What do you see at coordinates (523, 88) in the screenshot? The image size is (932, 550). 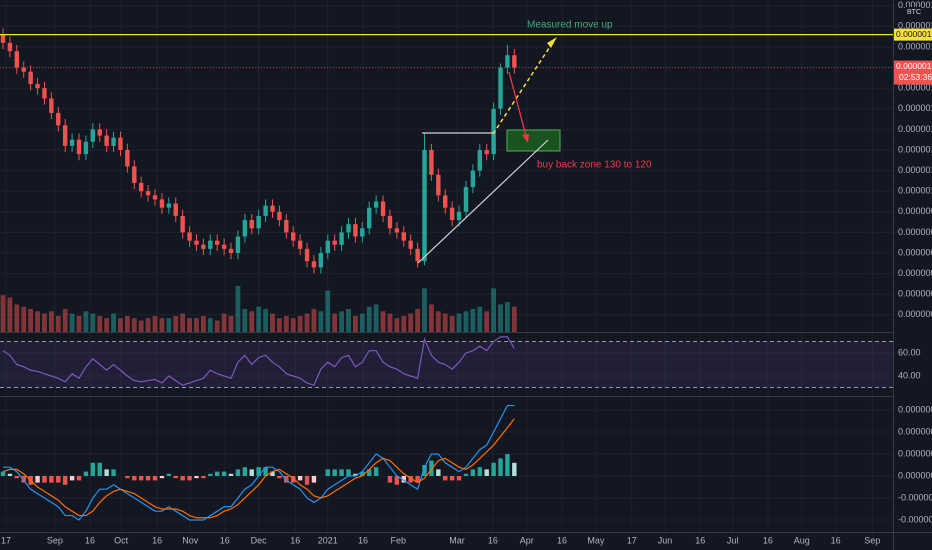 I see `measured-move-arrow` at bounding box center [523, 88].